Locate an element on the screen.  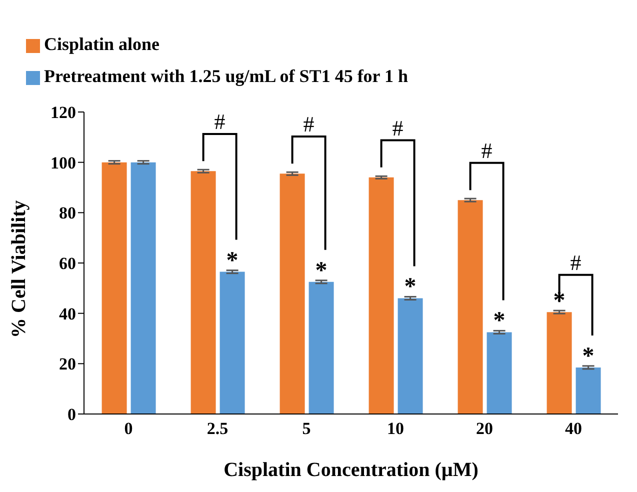
x-axis-title: Cisplatin Concentration (µM) is located at coordinates (351, 470).